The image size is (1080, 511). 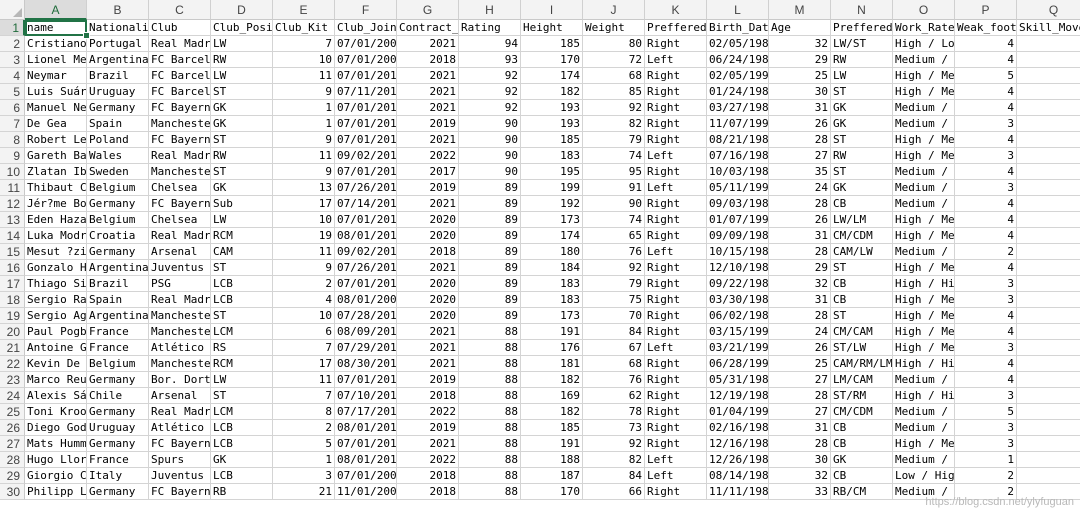 What do you see at coordinates (862, 348) in the screenshot?
I see `data-cell: ST/LW` at bounding box center [862, 348].